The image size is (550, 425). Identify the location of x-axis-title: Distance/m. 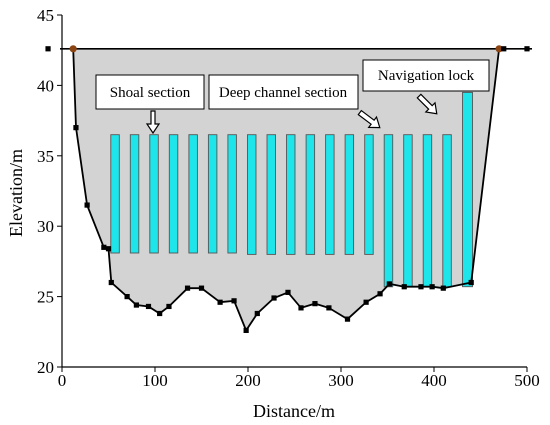
(294, 411).